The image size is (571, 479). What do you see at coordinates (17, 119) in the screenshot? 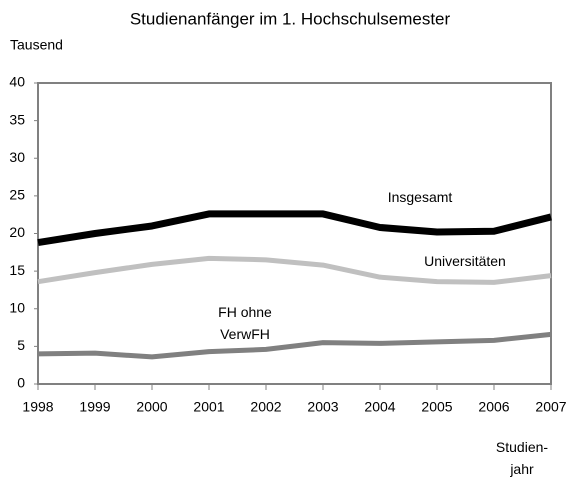
I see `y-tick-label: 35` at bounding box center [17, 119].